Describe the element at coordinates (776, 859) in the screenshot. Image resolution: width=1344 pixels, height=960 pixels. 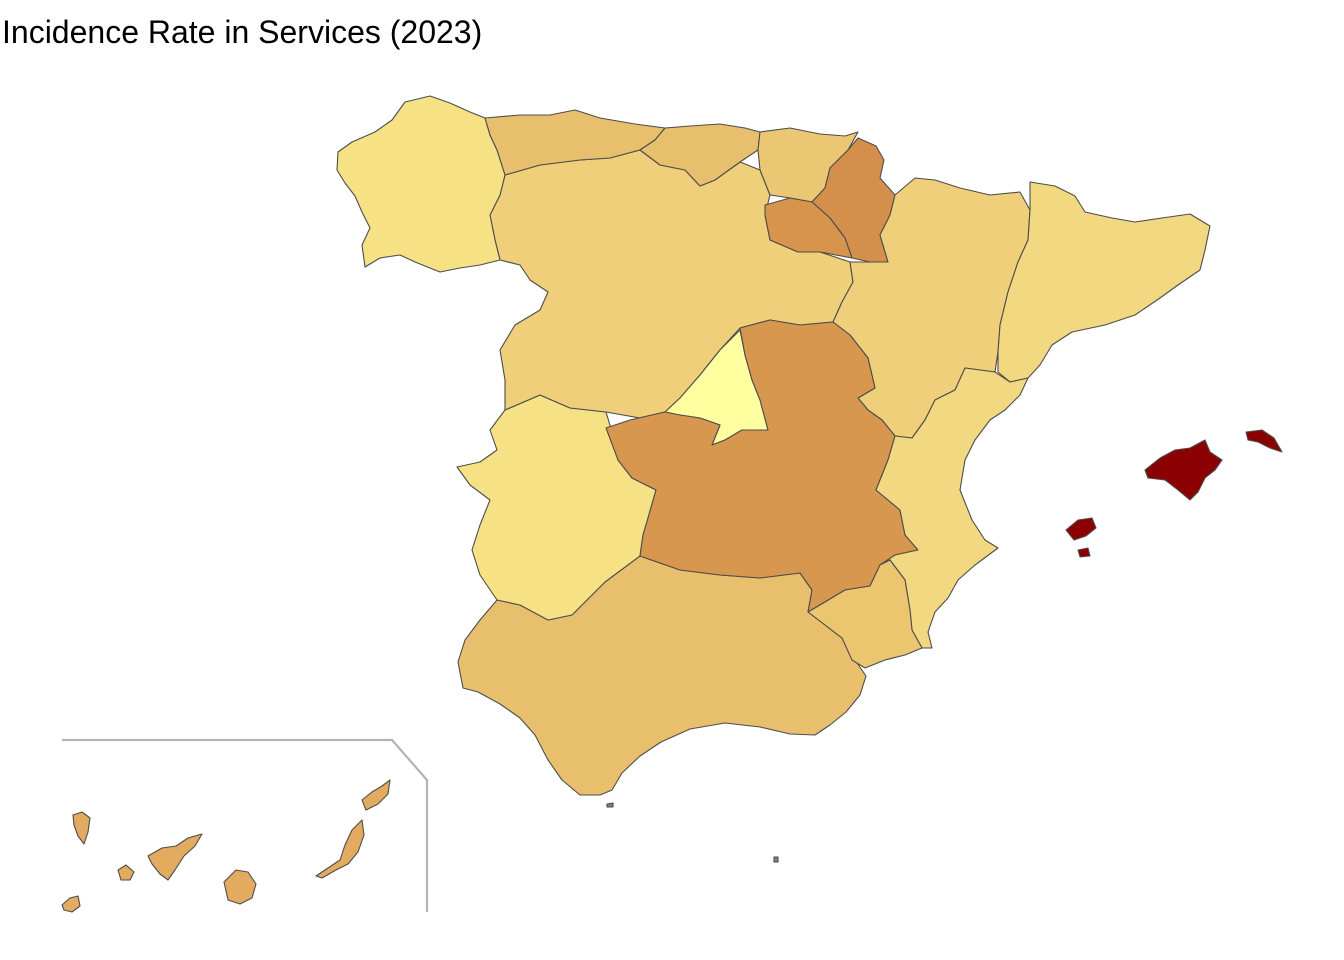
I see `region-melilla` at that location.